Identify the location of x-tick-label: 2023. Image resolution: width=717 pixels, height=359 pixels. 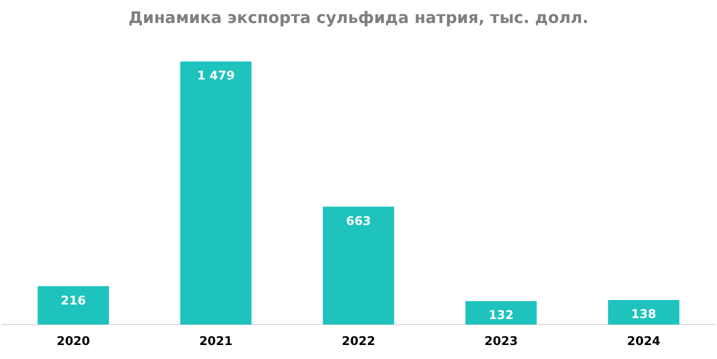
(501, 341).